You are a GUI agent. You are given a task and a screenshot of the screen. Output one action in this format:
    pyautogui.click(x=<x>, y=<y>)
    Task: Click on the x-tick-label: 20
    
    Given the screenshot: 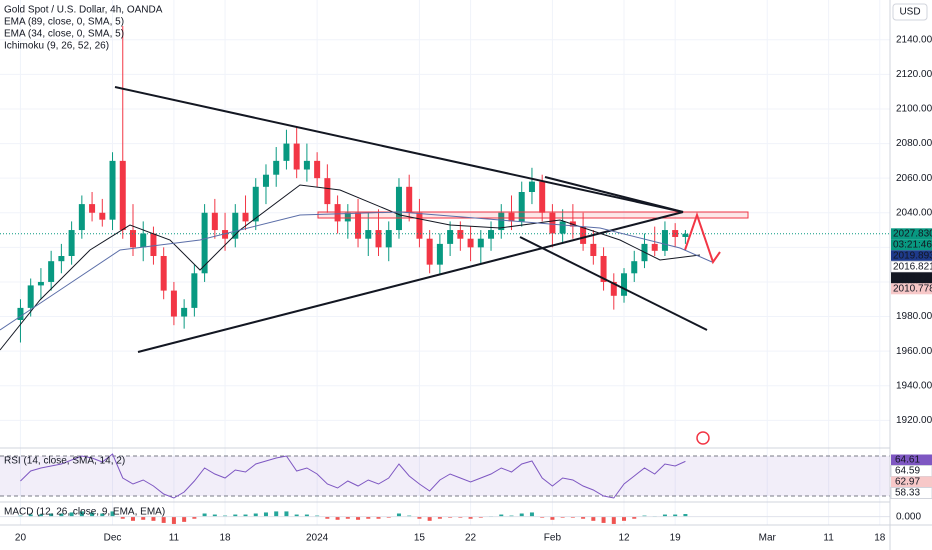 What is the action you would take?
    pyautogui.click(x=21, y=538)
    